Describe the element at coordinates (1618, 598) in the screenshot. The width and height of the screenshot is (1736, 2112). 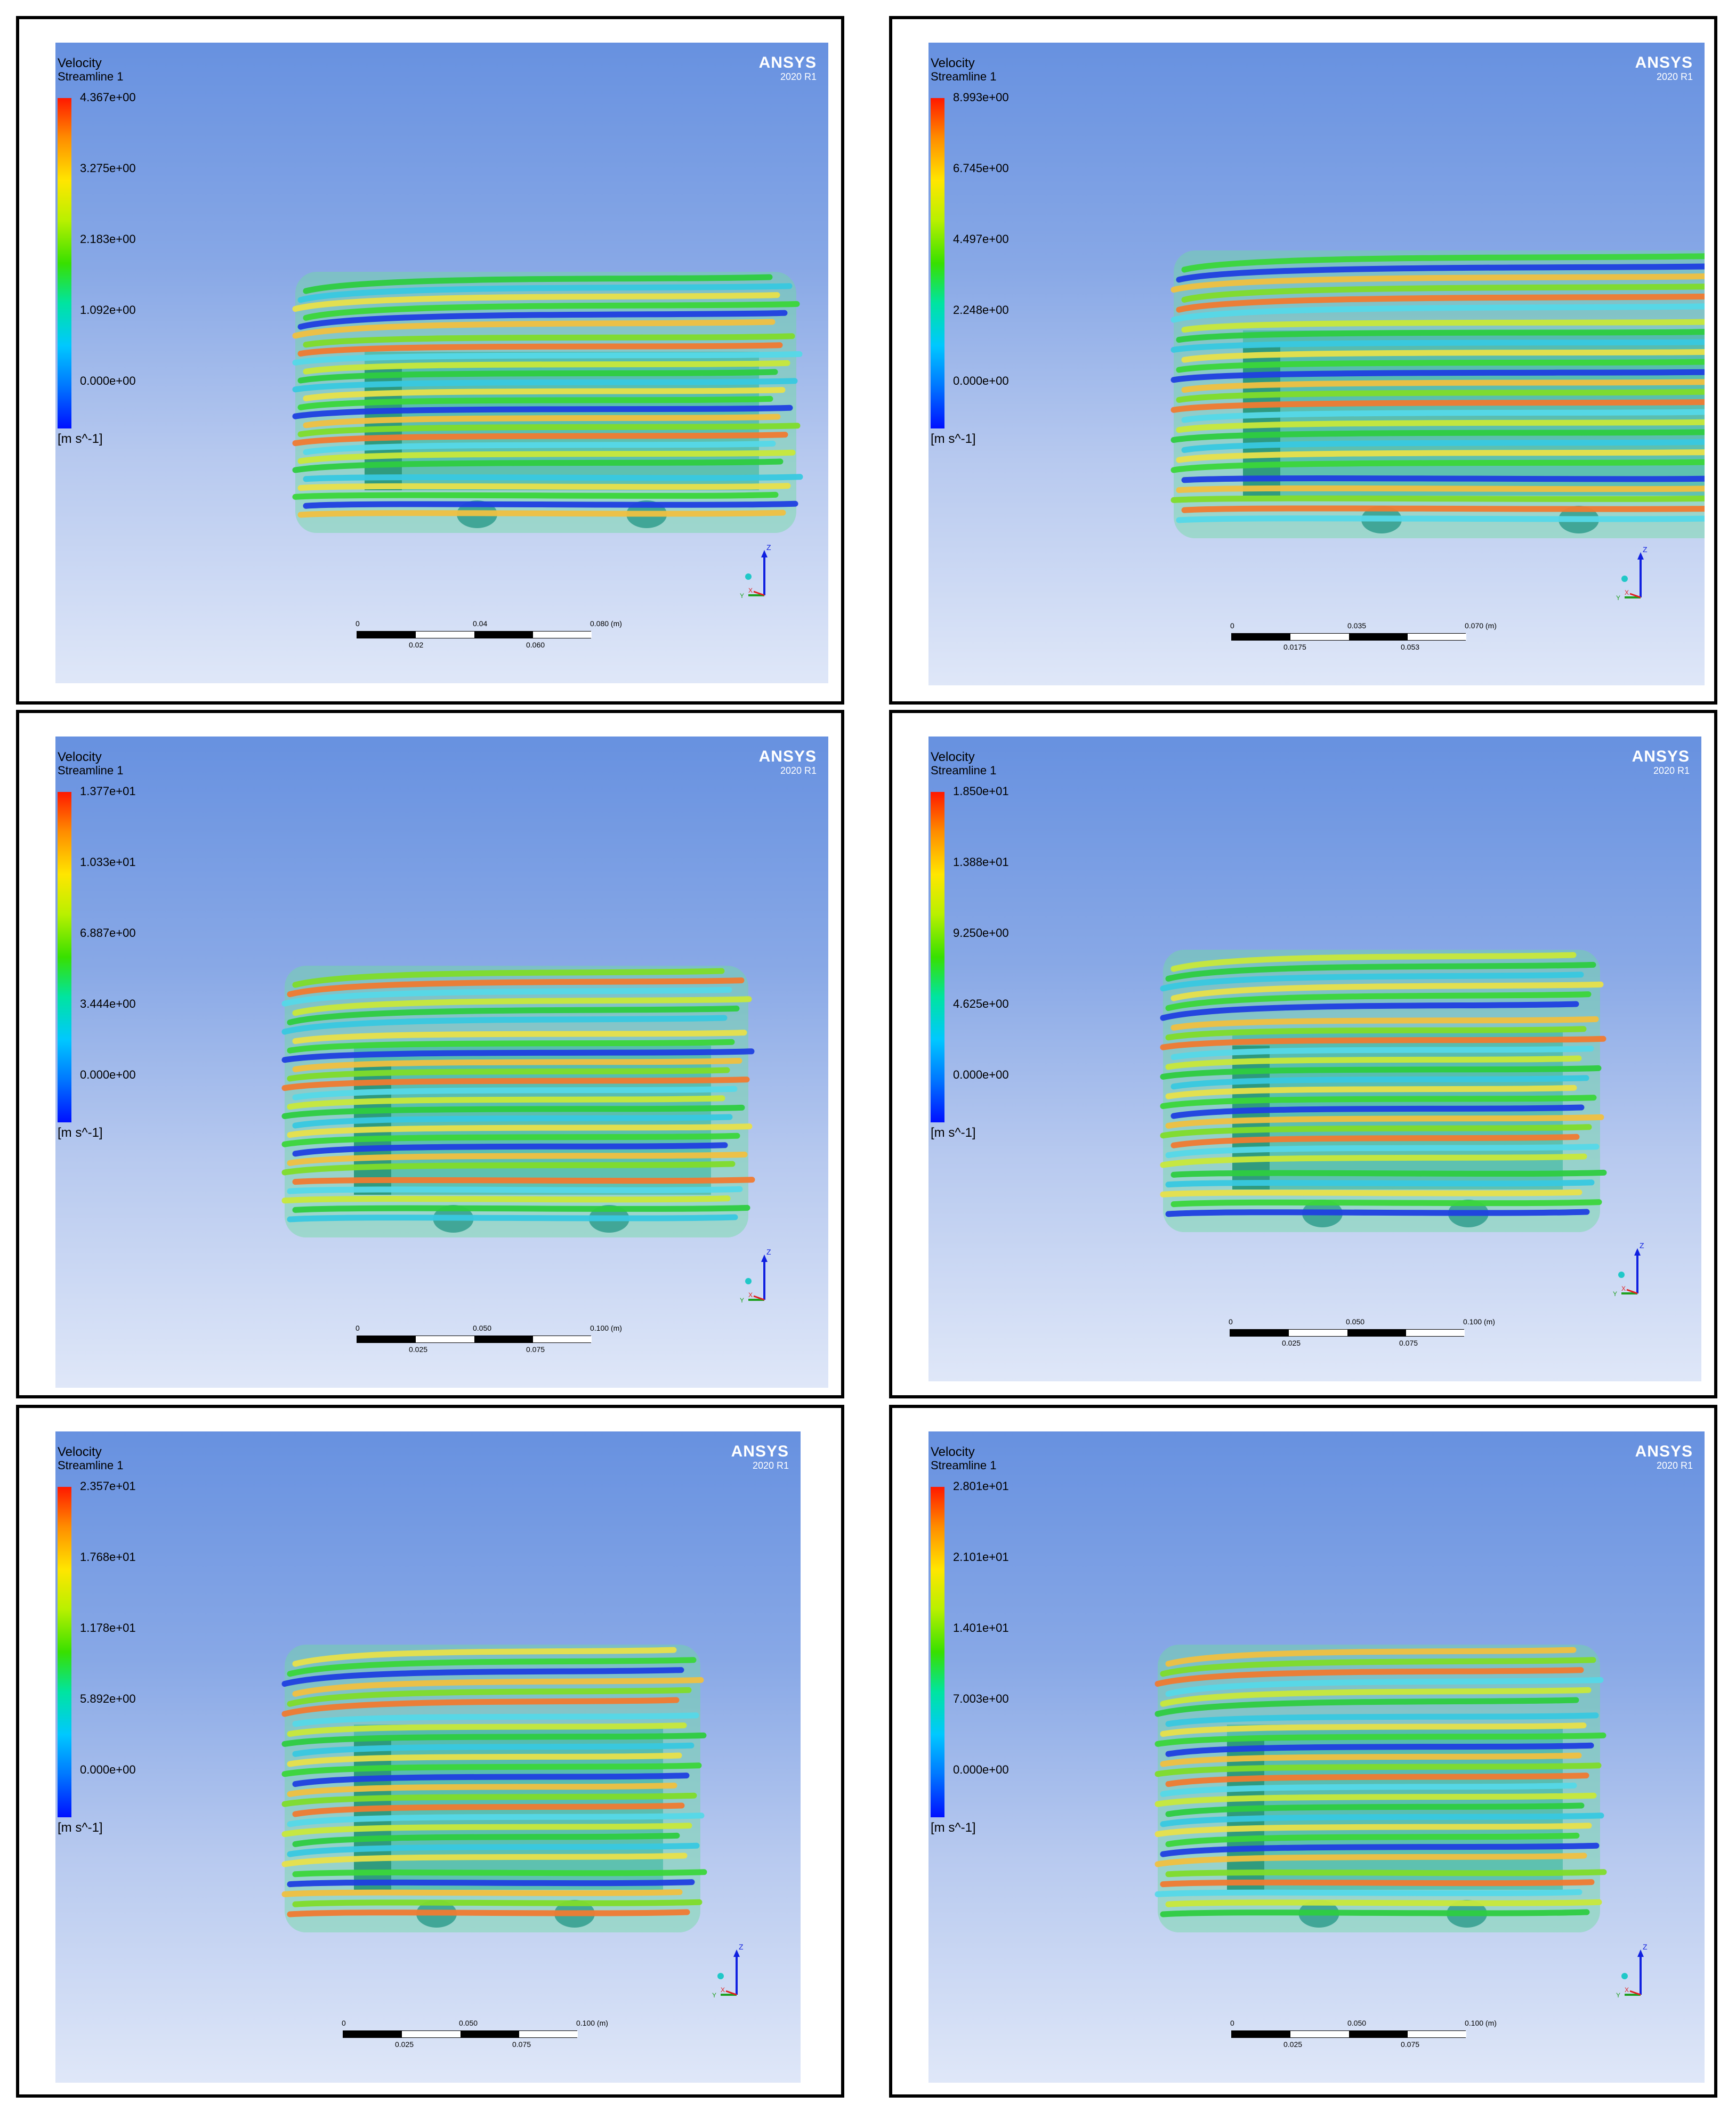
I see `y-axis-label: Y` at that location.